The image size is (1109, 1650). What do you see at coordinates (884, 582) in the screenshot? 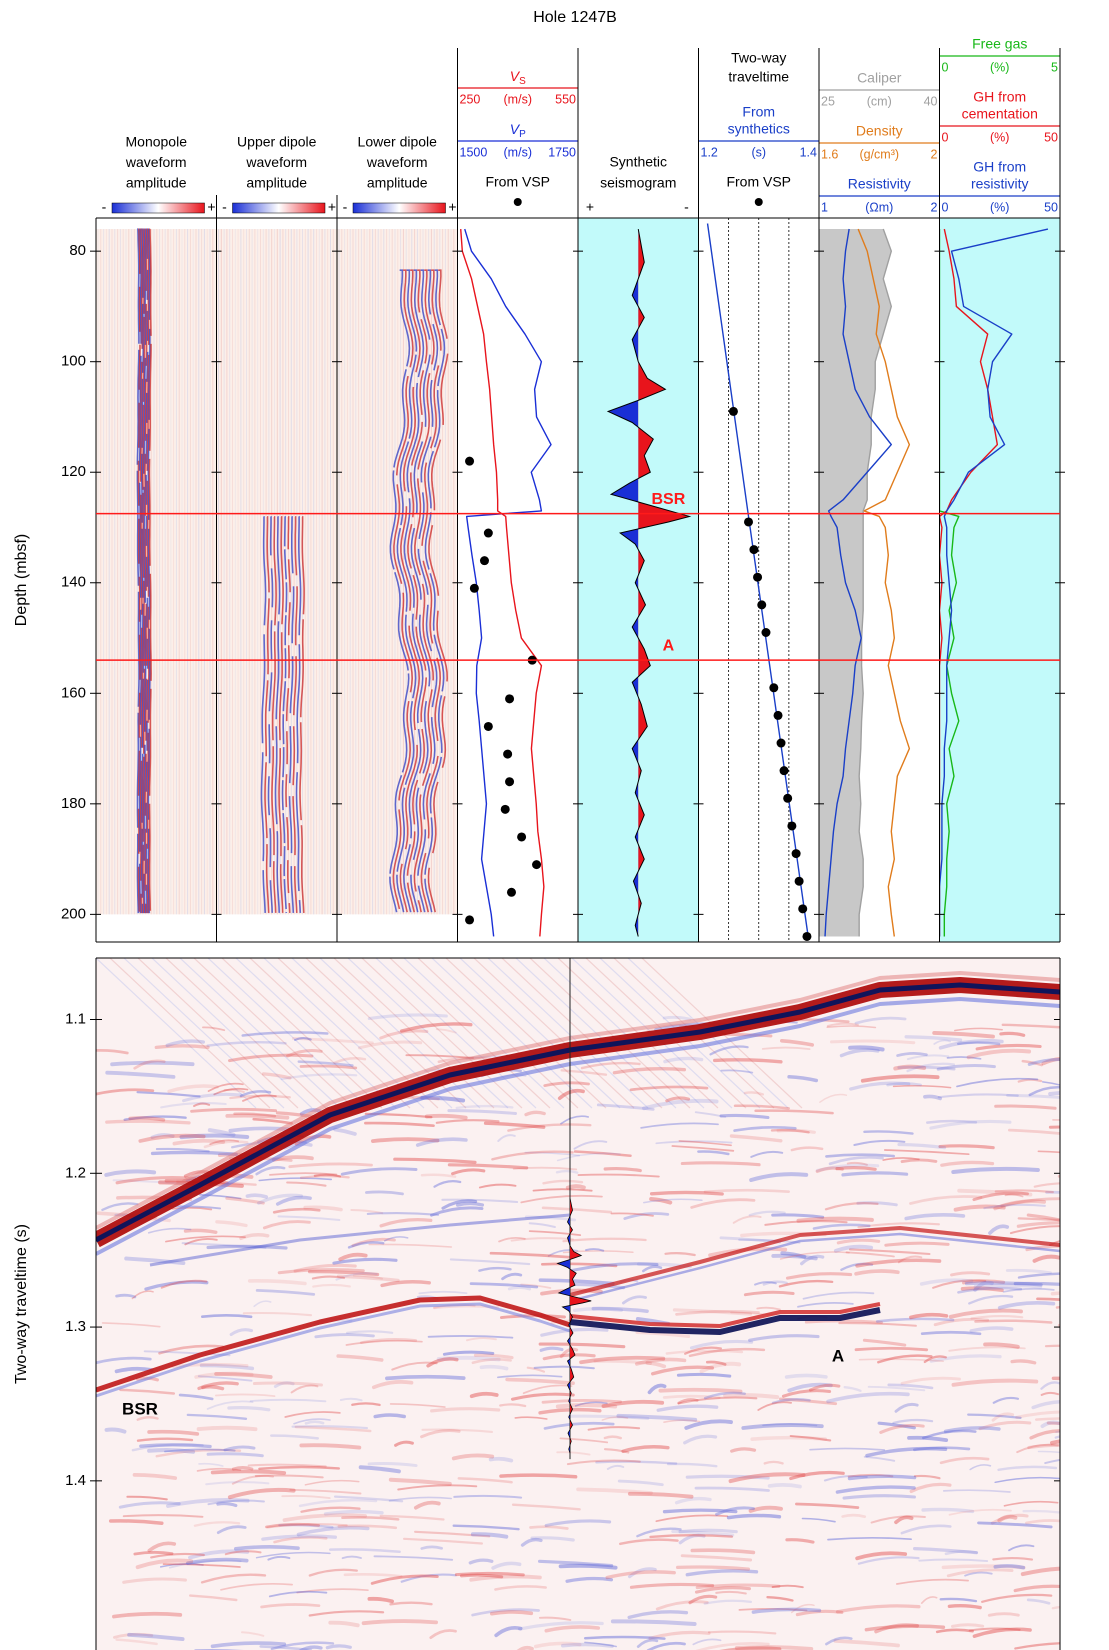
I see `log-curve` at bounding box center [884, 582].